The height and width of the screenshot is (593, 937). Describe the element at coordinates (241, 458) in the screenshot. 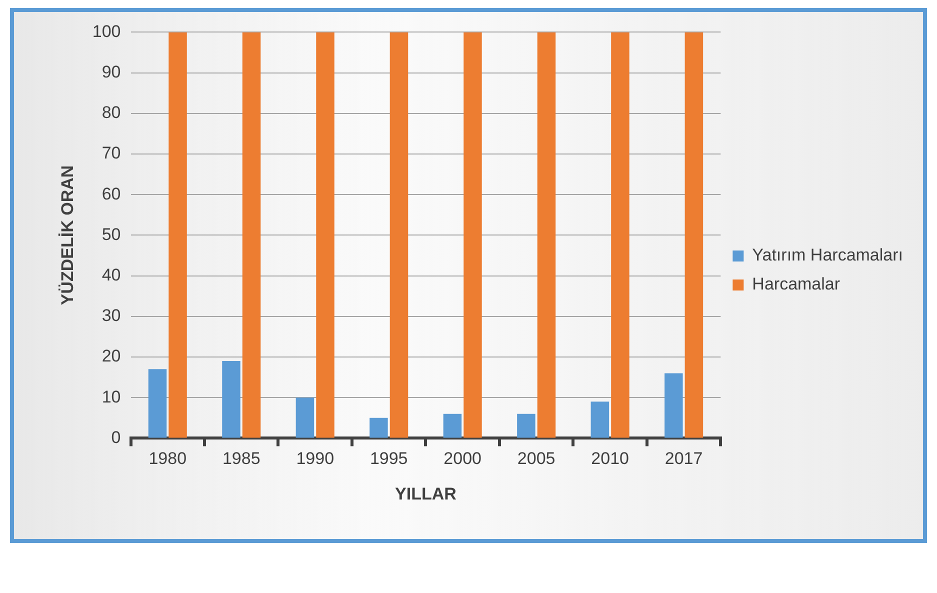

I see `x-tick-label: 1985` at that location.